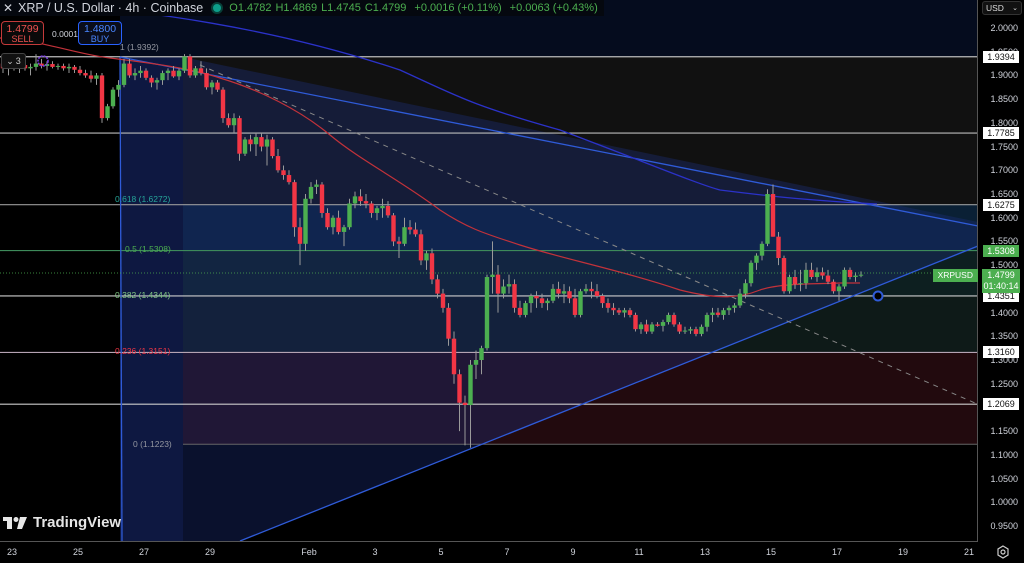  I want to click on indicators-toggle: ⌄ 3, so click(13, 61).